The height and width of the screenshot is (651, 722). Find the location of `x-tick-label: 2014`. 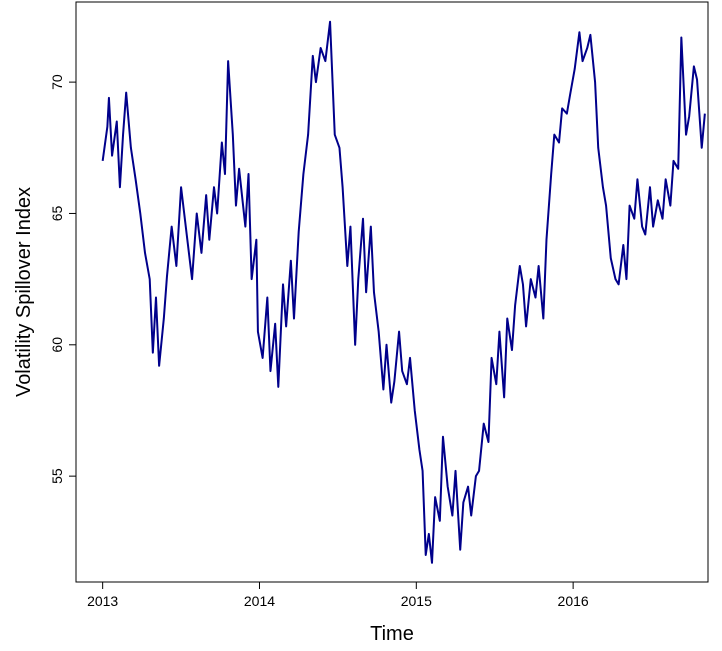

x-tick-label: 2014 is located at coordinates (259, 601).